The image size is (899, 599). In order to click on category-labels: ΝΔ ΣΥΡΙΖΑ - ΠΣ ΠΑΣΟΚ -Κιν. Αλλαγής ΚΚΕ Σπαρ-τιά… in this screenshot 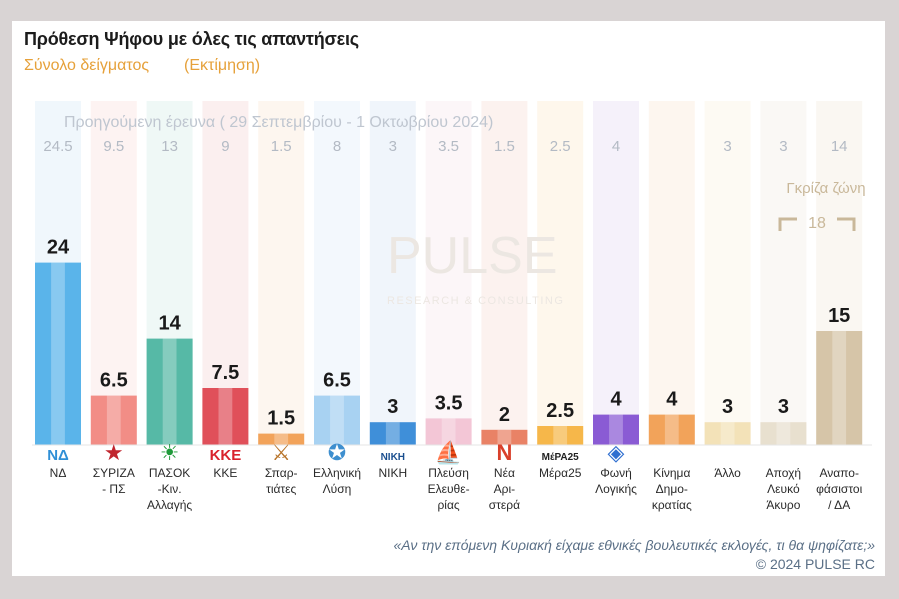, I will do `click(456, 489)`.